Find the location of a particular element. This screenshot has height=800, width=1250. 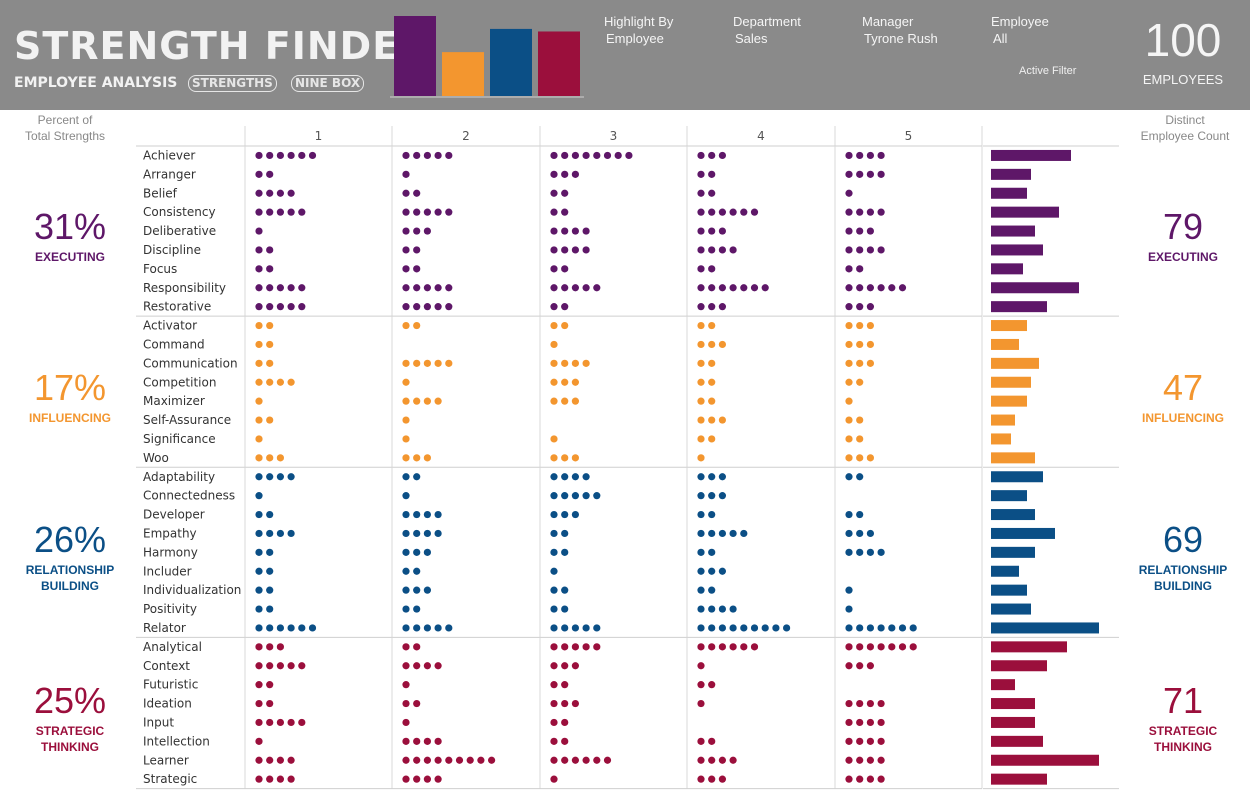

category-percent-strategic: 25% is located at coordinates (70, 700).